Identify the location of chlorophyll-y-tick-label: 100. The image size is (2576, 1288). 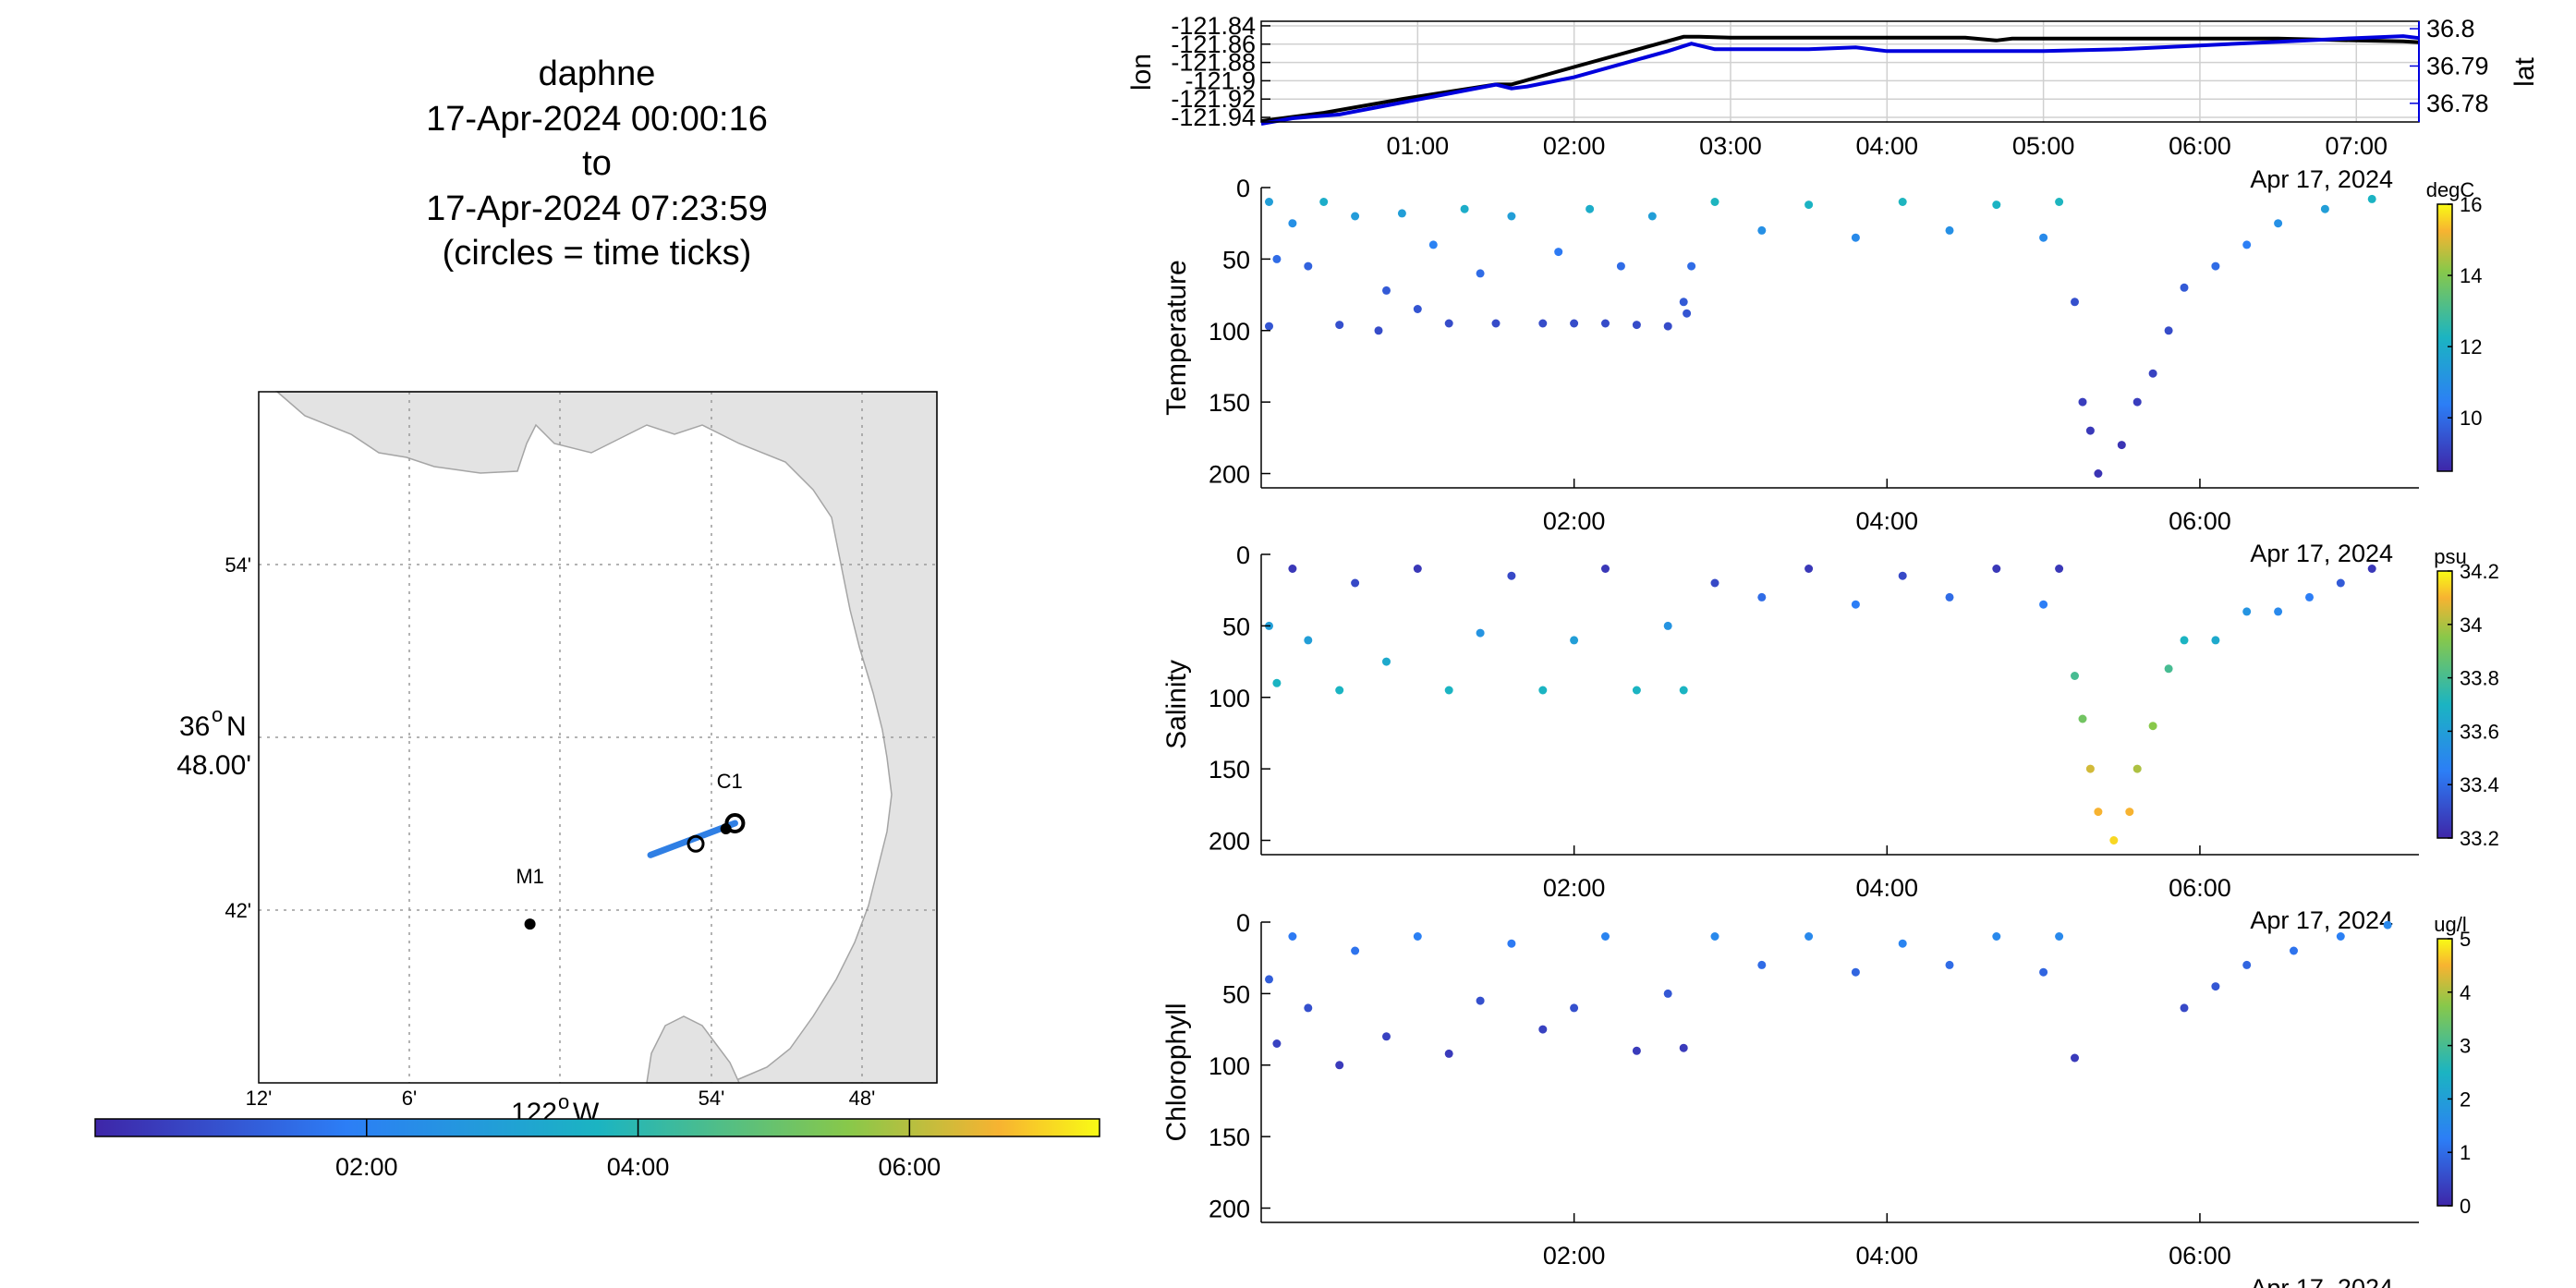
(1229, 1066).